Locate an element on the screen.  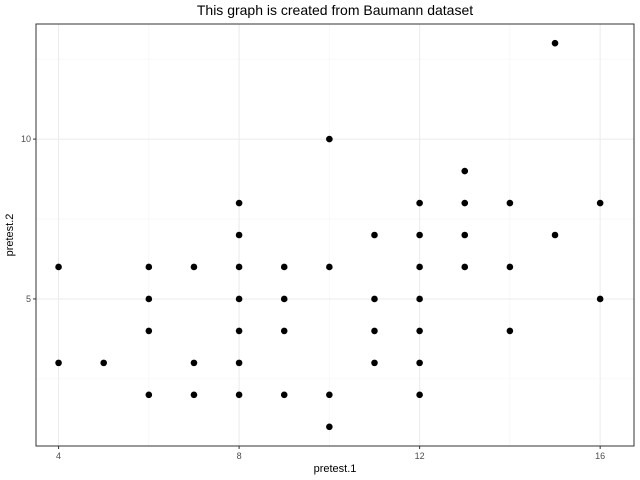
y-tick-label: 5 is located at coordinates (28, 299).